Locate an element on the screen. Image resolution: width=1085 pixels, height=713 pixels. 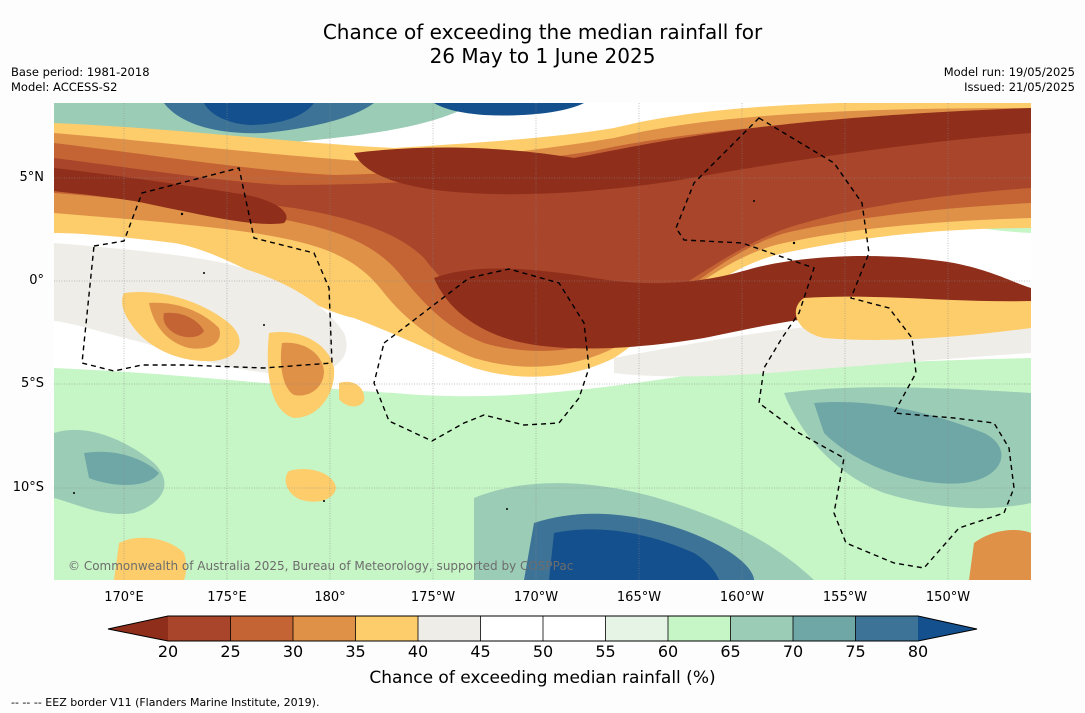
model-run-date: Model run: 19/05/2025 is located at coordinates (1009, 72).